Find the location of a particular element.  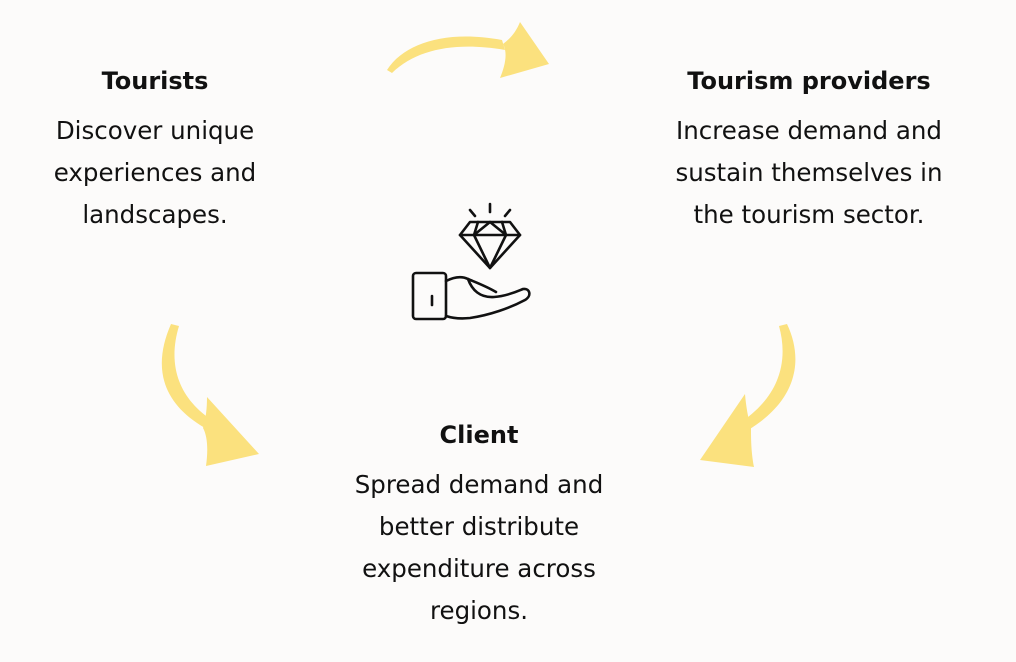

sparkle-line-left is located at coordinates (472, 213).